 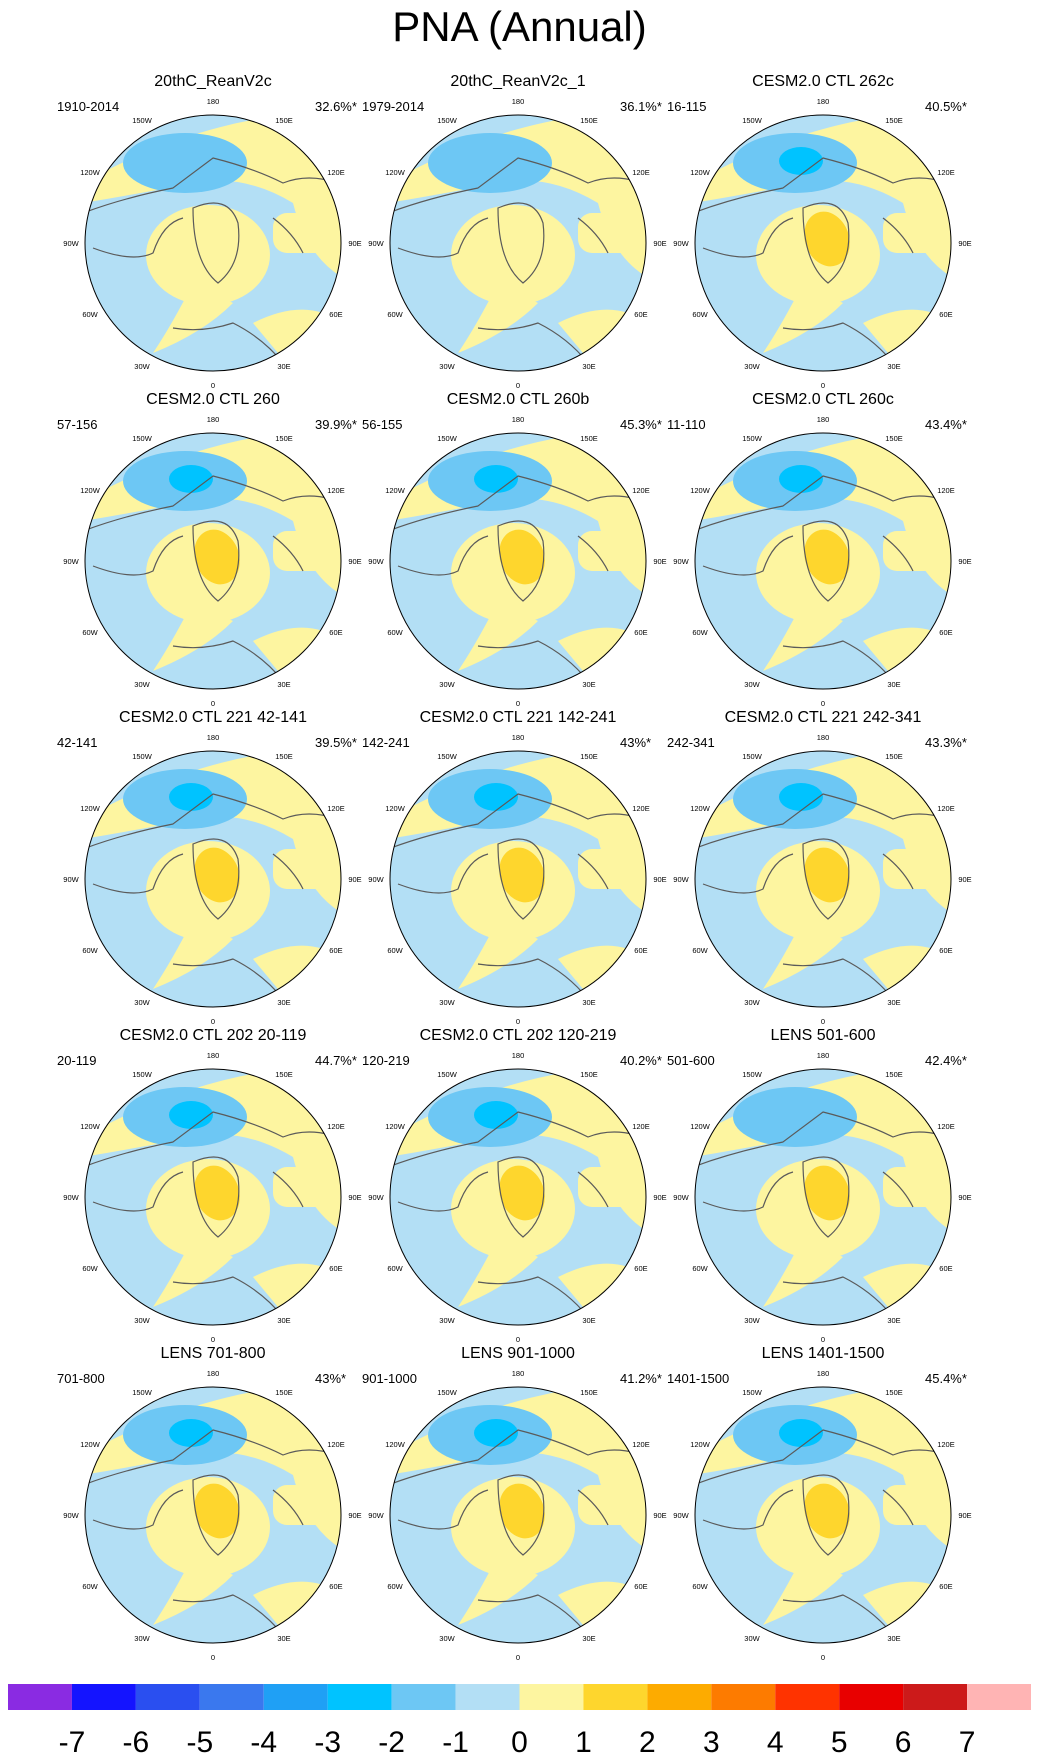 I want to click on panel-period: 501-600, so click(x=691, y=1060).